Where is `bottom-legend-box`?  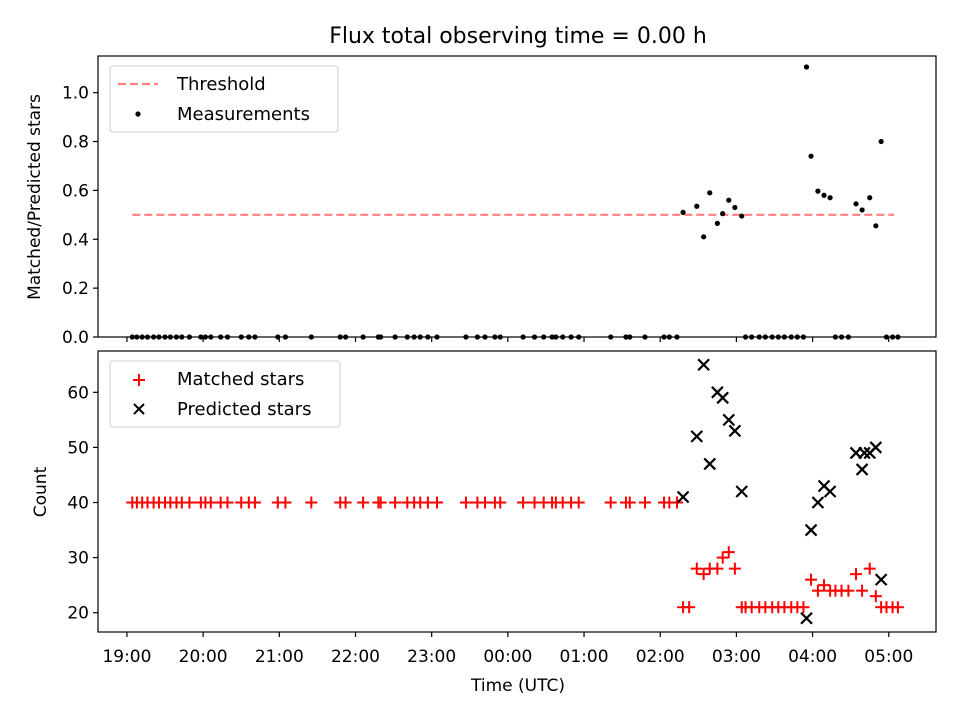
bottom-legend-box is located at coordinates (225, 394).